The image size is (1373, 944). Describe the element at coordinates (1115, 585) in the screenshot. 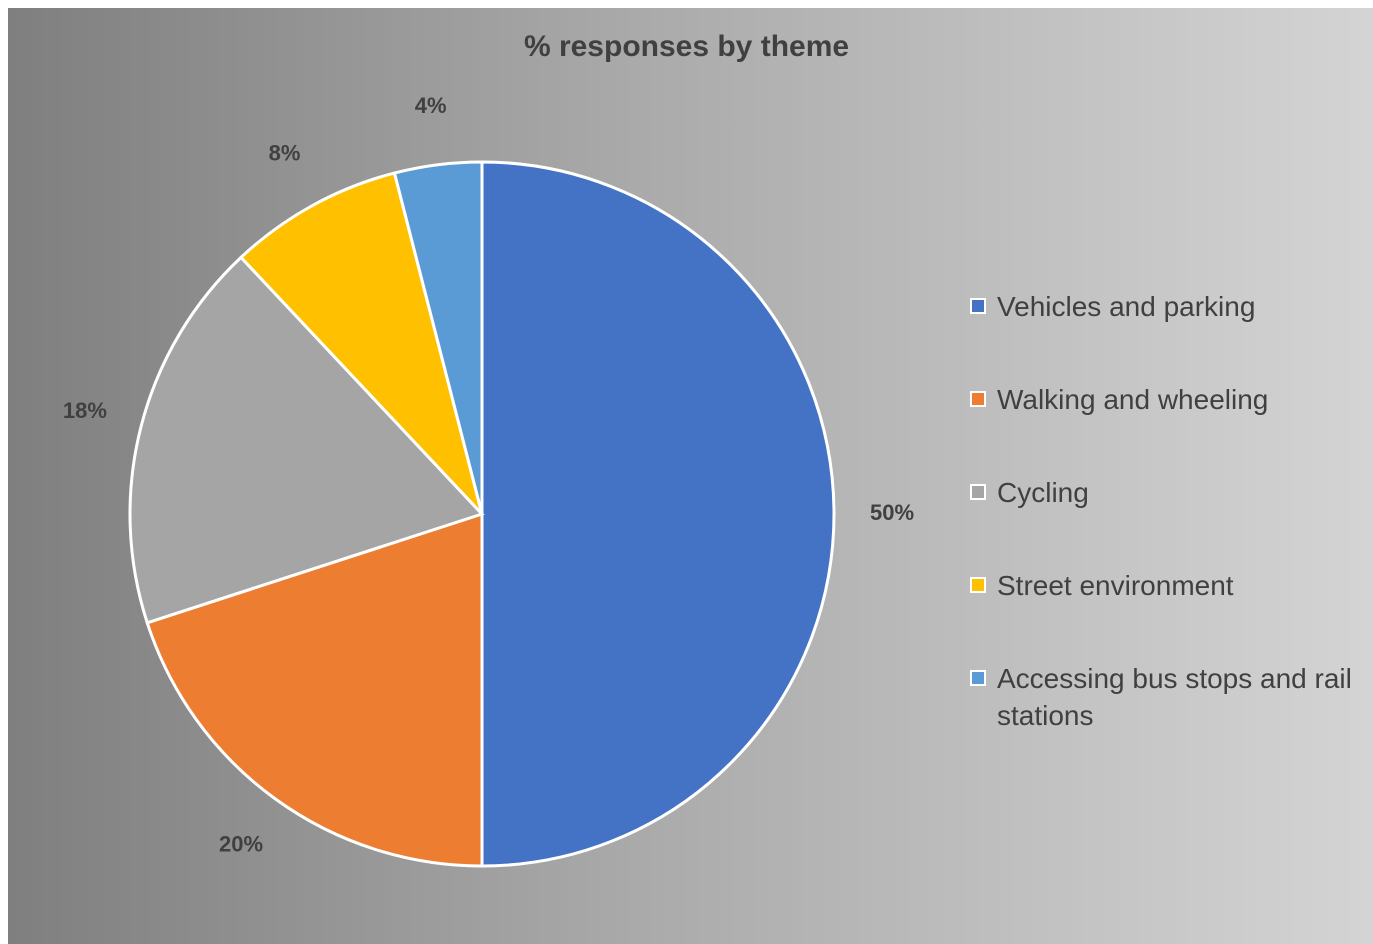

I see `legend-label-4: Street environment` at that location.